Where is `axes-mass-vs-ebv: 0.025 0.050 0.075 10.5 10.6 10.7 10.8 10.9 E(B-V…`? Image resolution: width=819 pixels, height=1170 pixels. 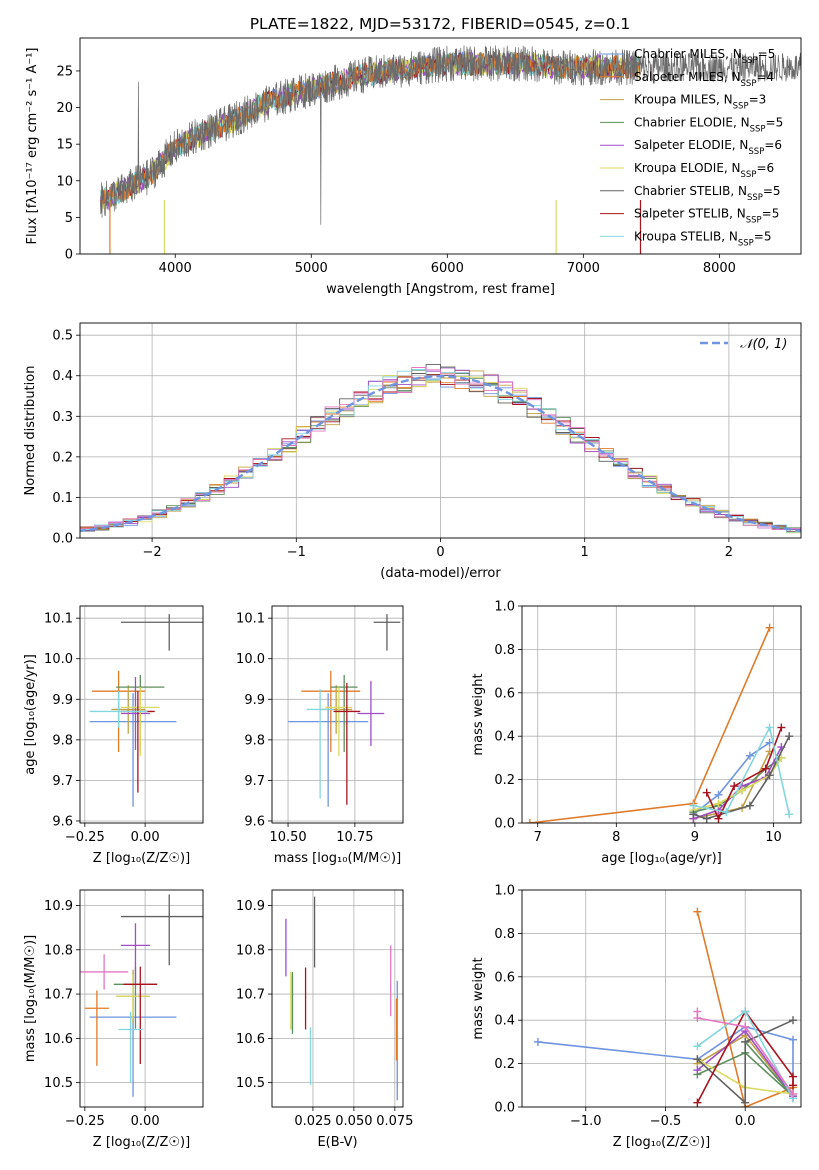 axes-mass-vs-ebv: 0.025 0.050 0.075 10.5 10.6 10.7 10.8 10.9 E(B-V… is located at coordinates (324, 1019).